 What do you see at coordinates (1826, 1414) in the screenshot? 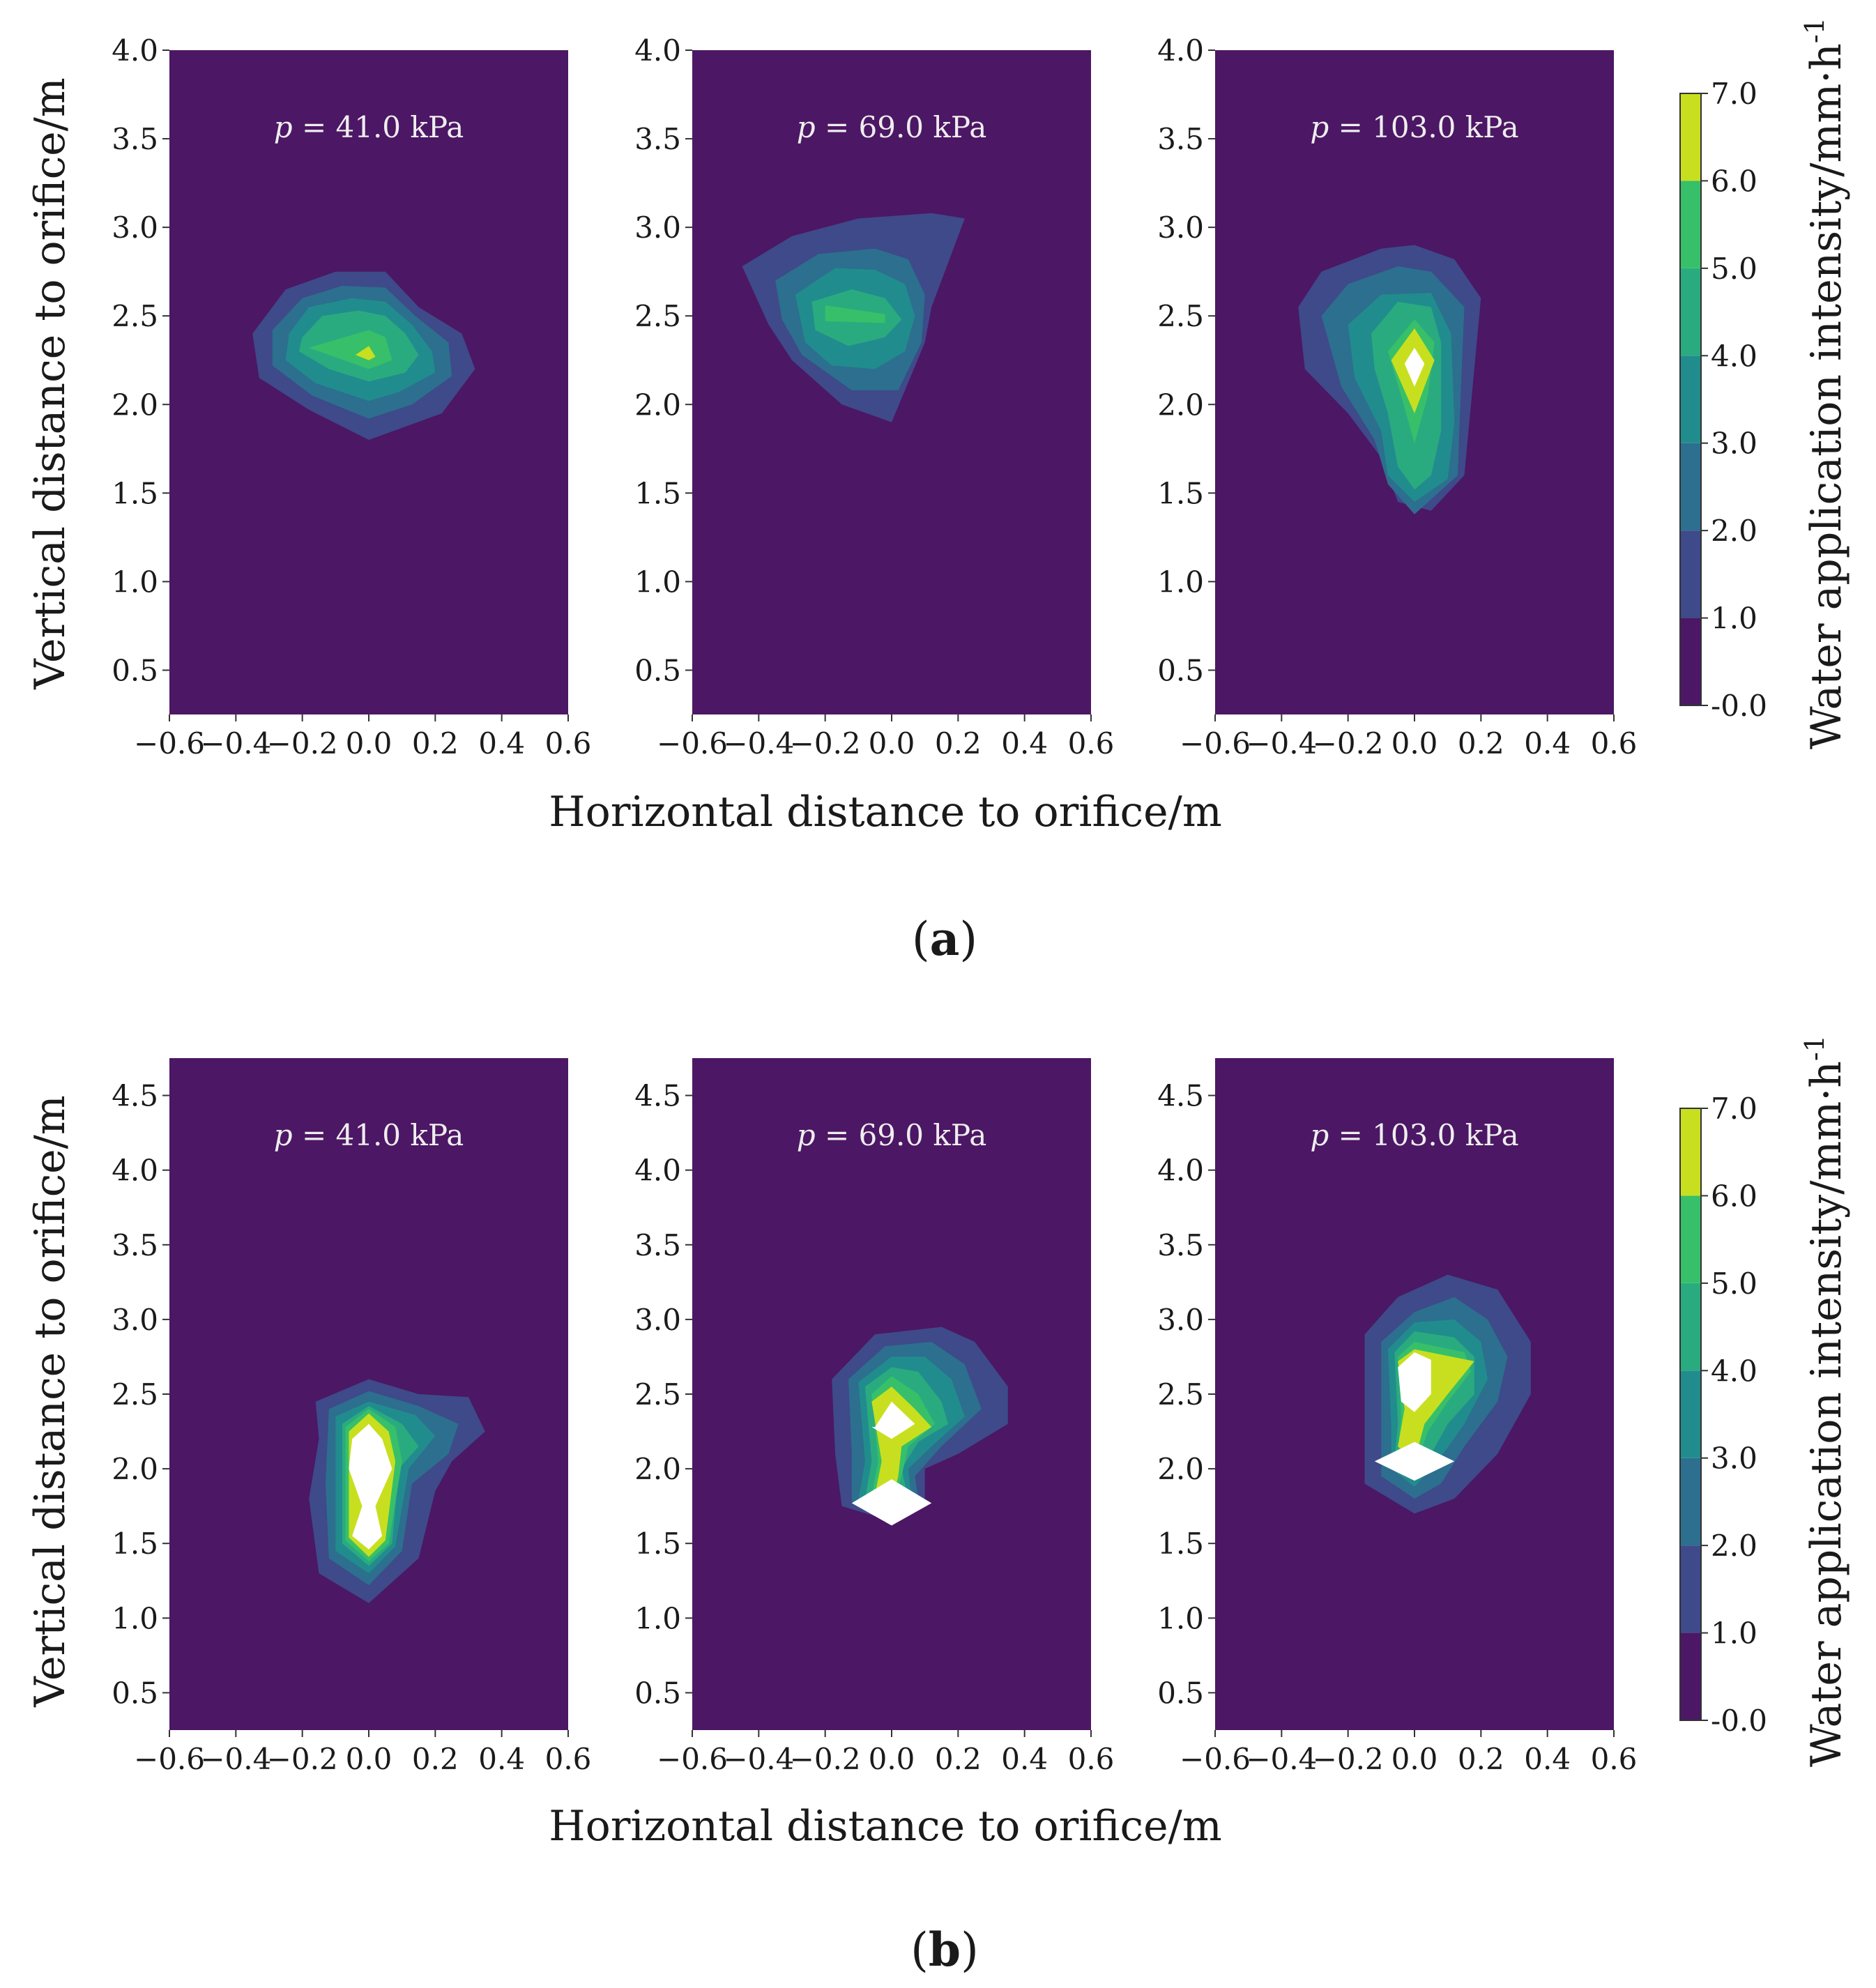
I see `colorbar-label-b-main: Water application intensity/mm·h` at bounding box center [1826, 1414].